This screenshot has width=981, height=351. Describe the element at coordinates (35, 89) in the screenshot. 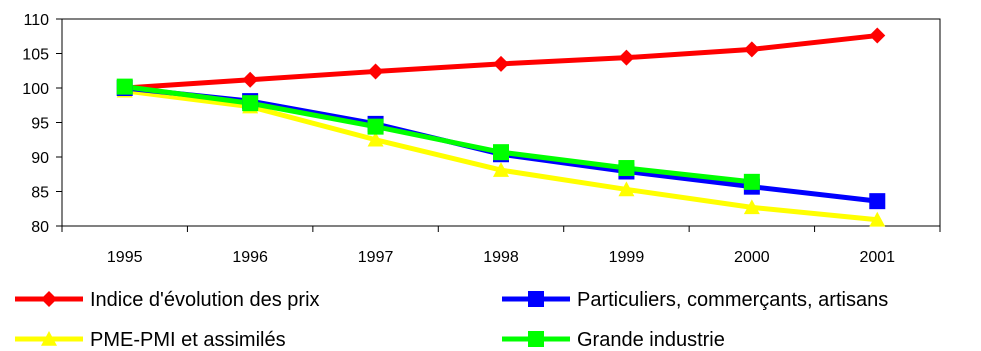

I see `y-tick-label: 100` at that location.